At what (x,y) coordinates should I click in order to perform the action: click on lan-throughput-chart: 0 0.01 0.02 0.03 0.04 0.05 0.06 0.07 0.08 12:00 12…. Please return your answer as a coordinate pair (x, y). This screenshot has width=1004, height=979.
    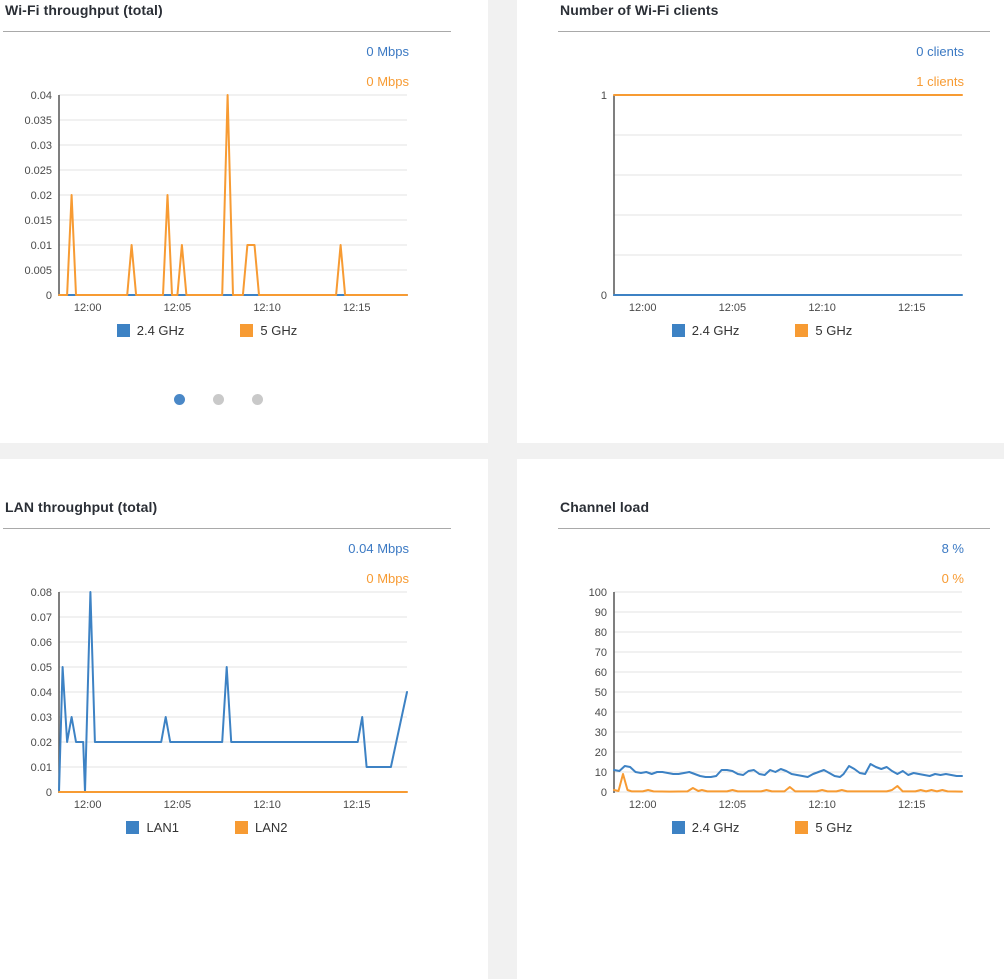
    Looking at the image, I should click on (207, 700).